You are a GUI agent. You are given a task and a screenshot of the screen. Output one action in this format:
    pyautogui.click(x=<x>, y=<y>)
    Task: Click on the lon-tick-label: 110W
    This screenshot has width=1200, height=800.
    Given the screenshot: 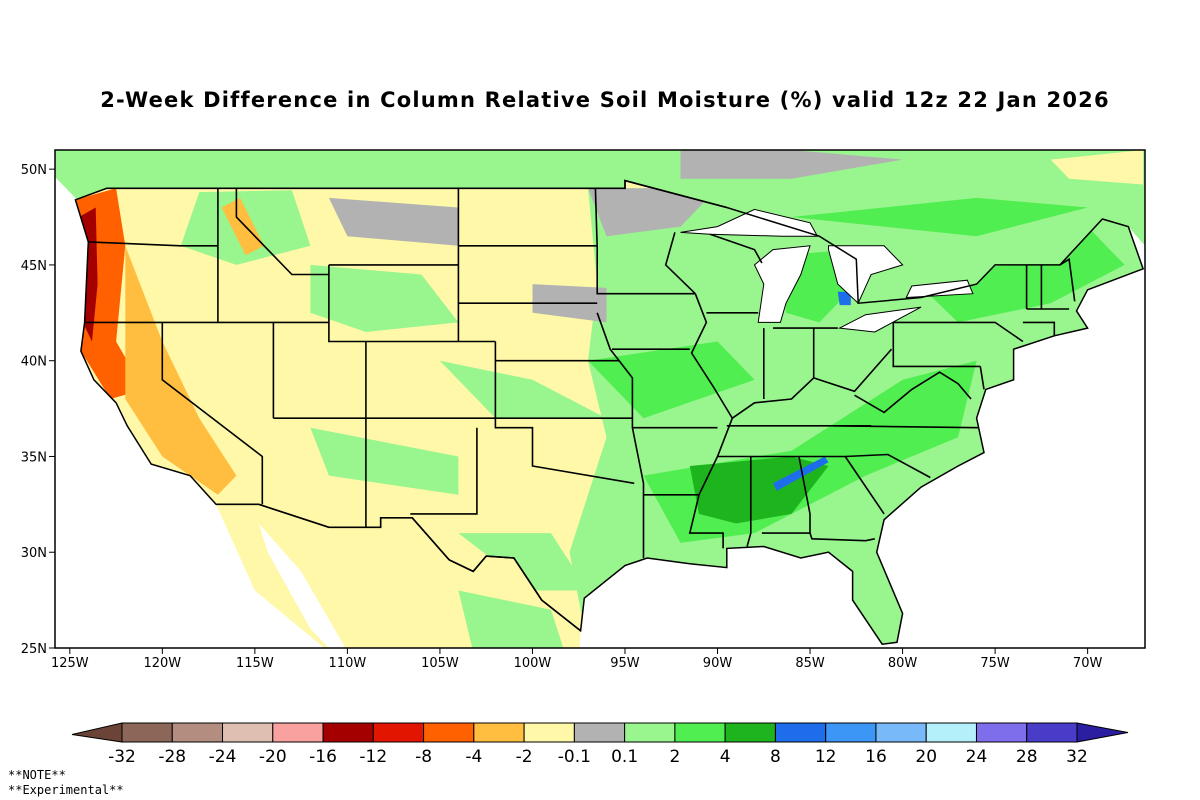 What is the action you would take?
    pyautogui.click(x=348, y=663)
    